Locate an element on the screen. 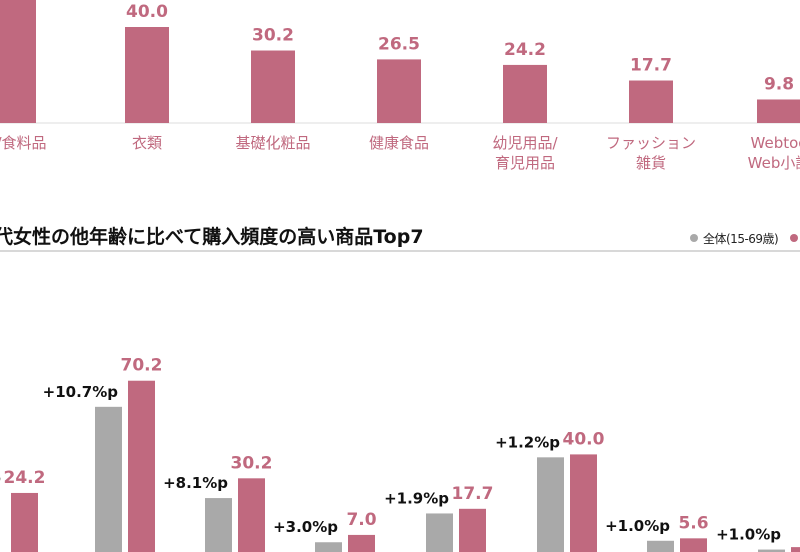 The height and width of the screenshot is (552, 800). top-value-label: 24.2 is located at coordinates (525, 50).